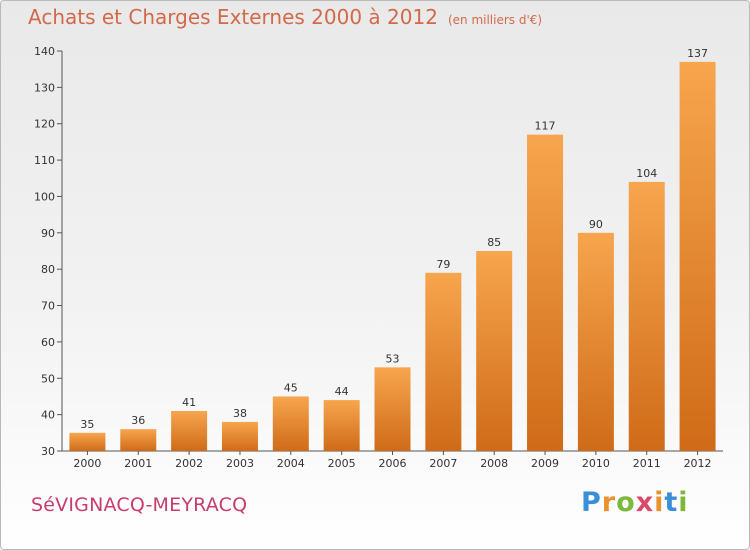  I want to click on x-tick-label: 2009, so click(545, 463).